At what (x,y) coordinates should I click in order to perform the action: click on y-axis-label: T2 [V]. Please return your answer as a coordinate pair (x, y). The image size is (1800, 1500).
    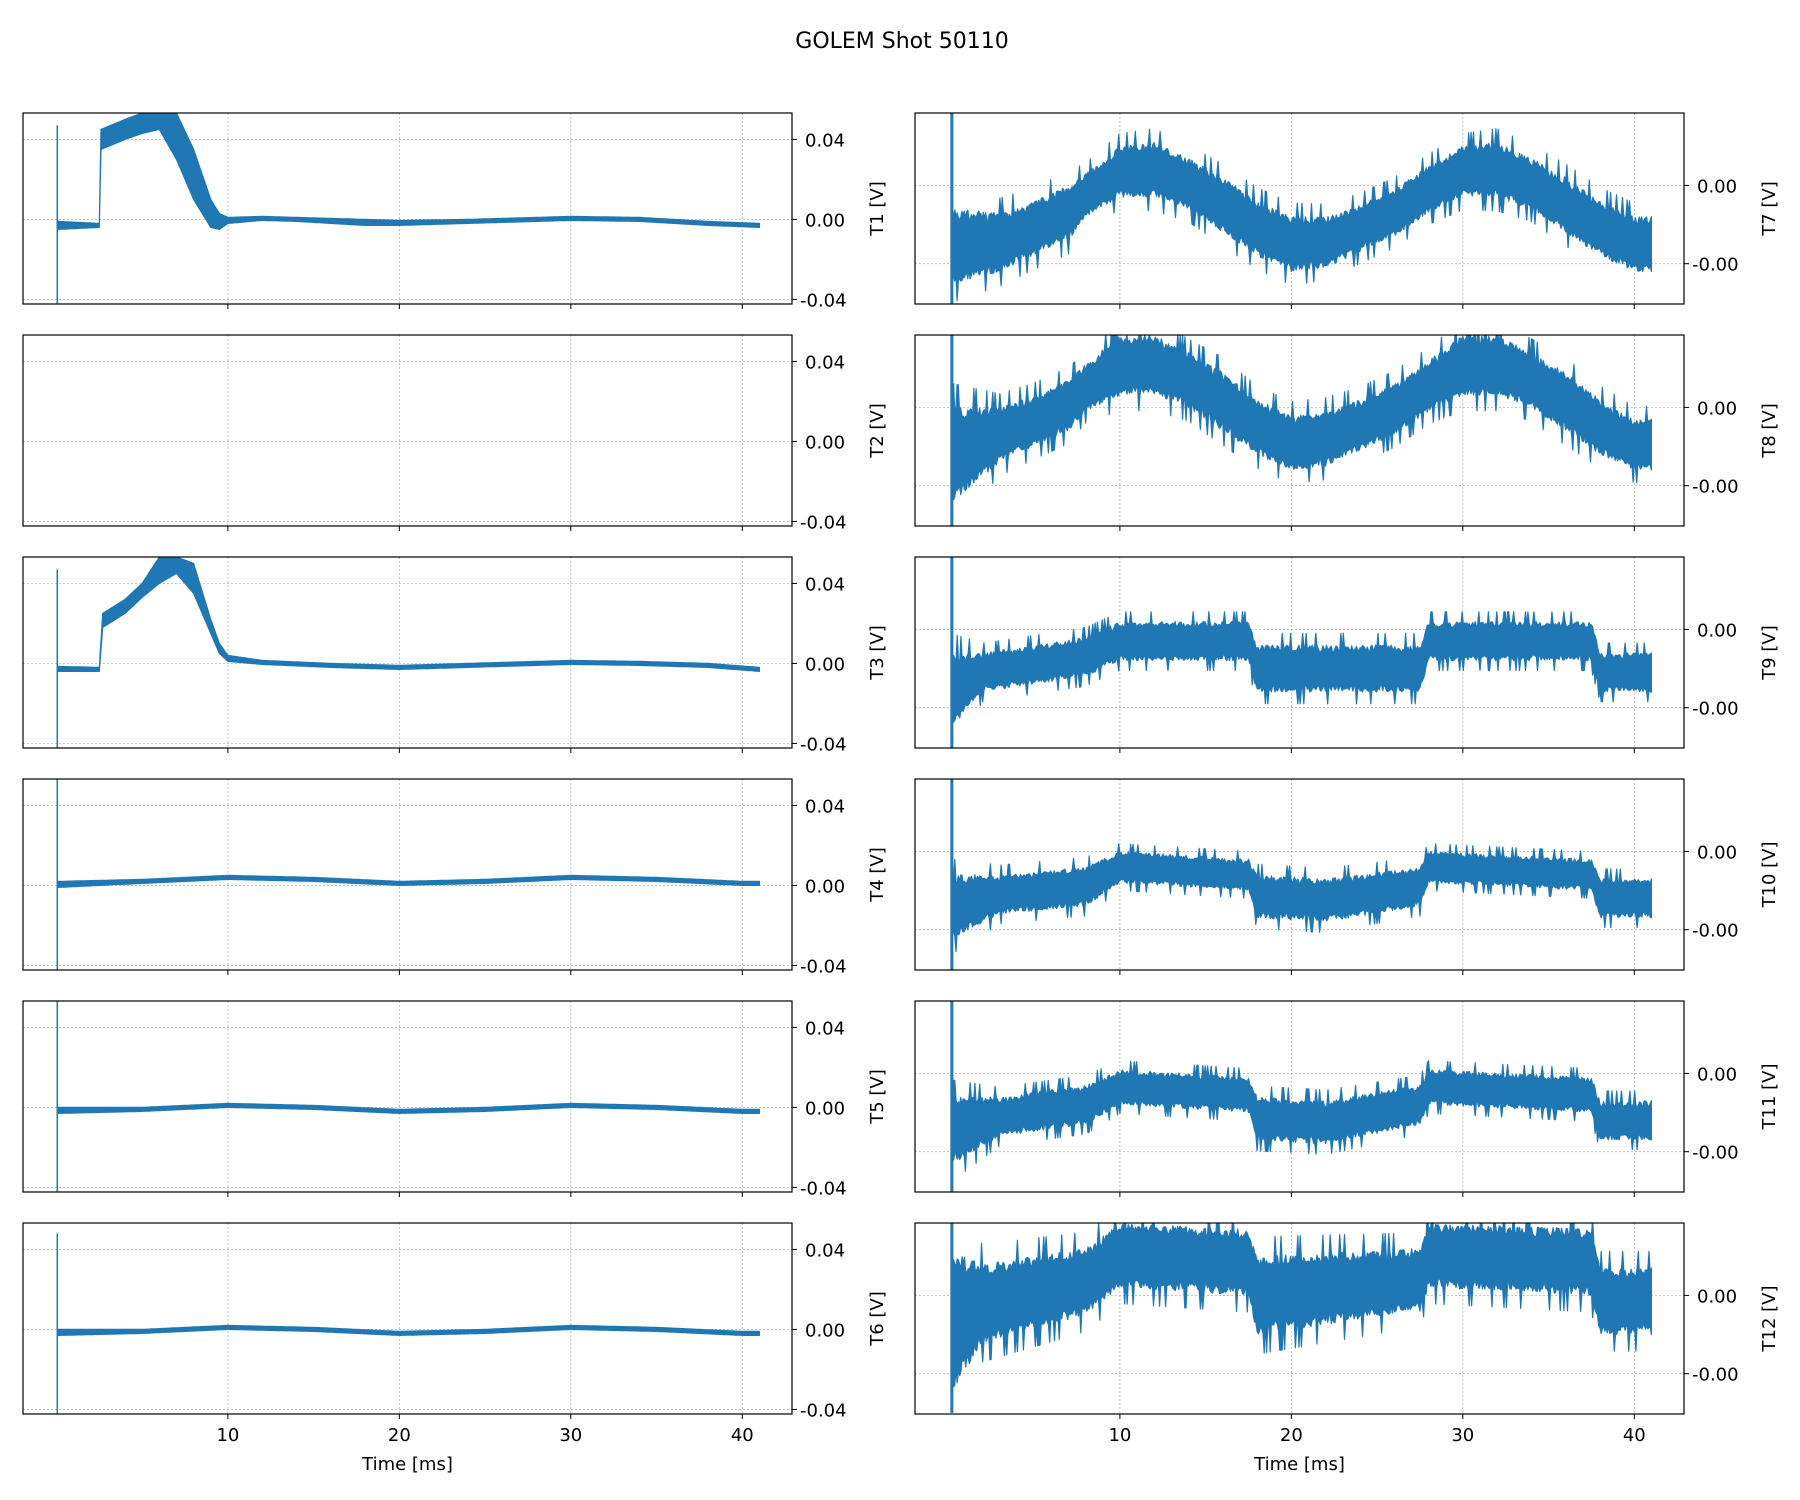
    Looking at the image, I should click on (877, 431).